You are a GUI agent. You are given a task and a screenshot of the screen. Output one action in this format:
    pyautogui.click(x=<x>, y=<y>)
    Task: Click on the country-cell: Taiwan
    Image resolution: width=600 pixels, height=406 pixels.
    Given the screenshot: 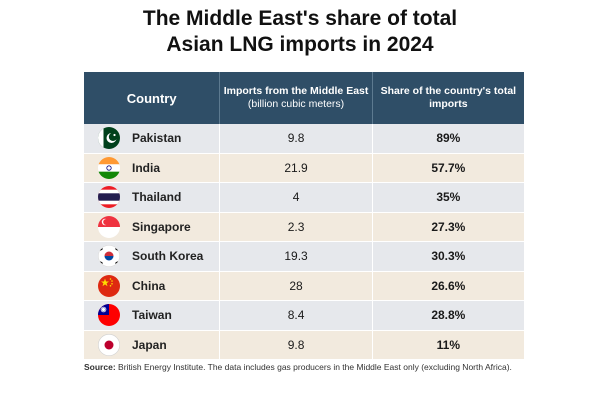 What is the action you would take?
    pyautogui.click(x=151, y=315)
    